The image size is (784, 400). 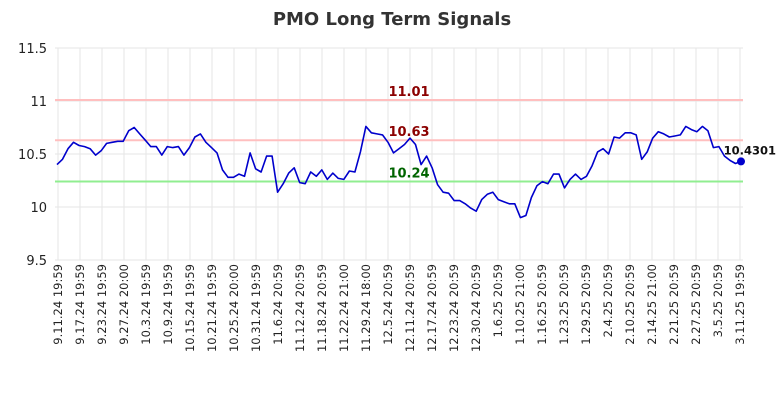 What do you see at coordinates (80, 304) in the screenshot?
I see `x-tick-label: 9.17.24 19:59` at bounding box center [80, 304].